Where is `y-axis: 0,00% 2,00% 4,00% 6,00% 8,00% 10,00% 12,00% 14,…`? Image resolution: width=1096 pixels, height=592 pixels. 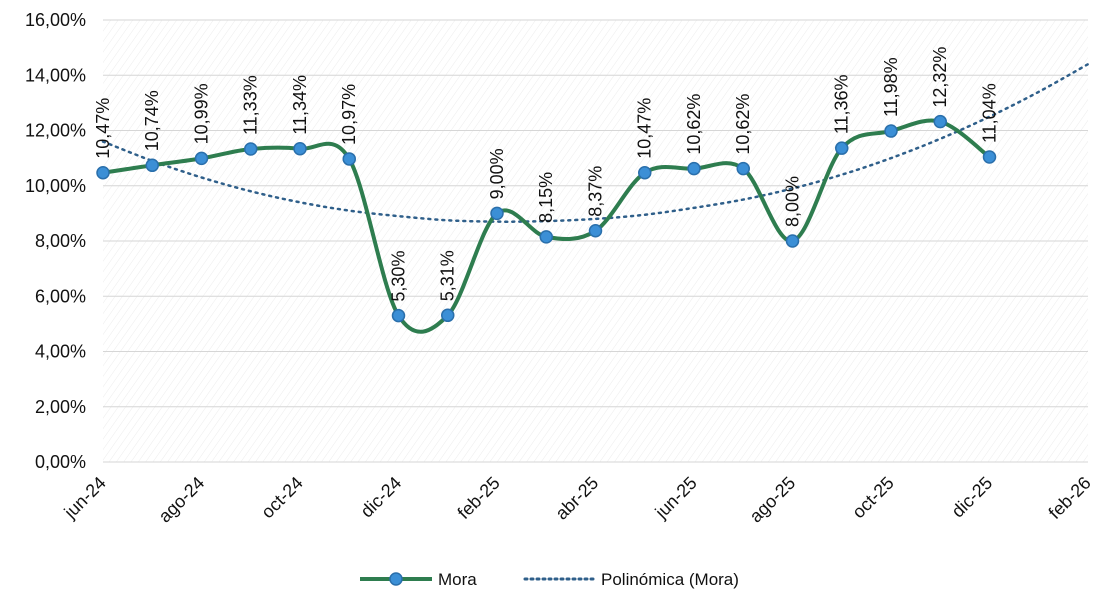 y-axis: 0,00% 2,00% 4,00% 6,00% 8,00% 10,00% 12,00% 14,… is located at coordinates (55, 241).